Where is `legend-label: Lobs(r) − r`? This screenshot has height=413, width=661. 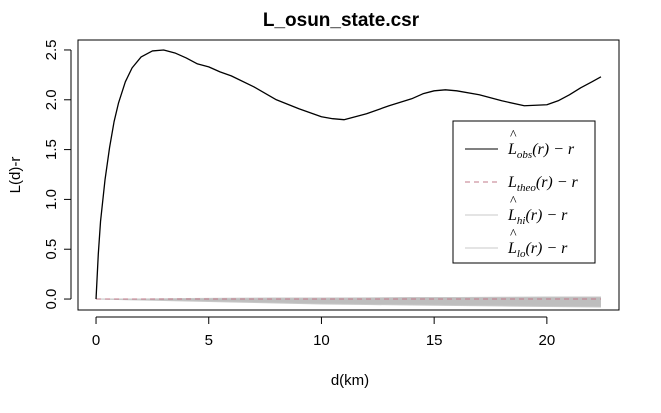
legend-label: Lobs(r) − r is located at coordinates (541, 151).